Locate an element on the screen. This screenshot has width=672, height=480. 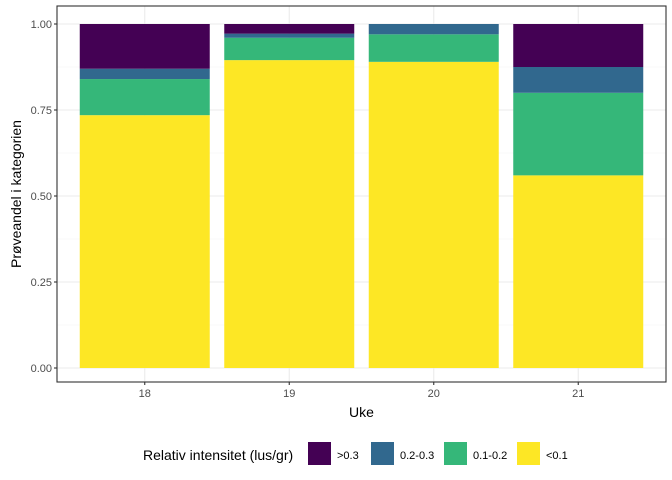
x-tick-label: 18 is located at coordinates (145, 394).